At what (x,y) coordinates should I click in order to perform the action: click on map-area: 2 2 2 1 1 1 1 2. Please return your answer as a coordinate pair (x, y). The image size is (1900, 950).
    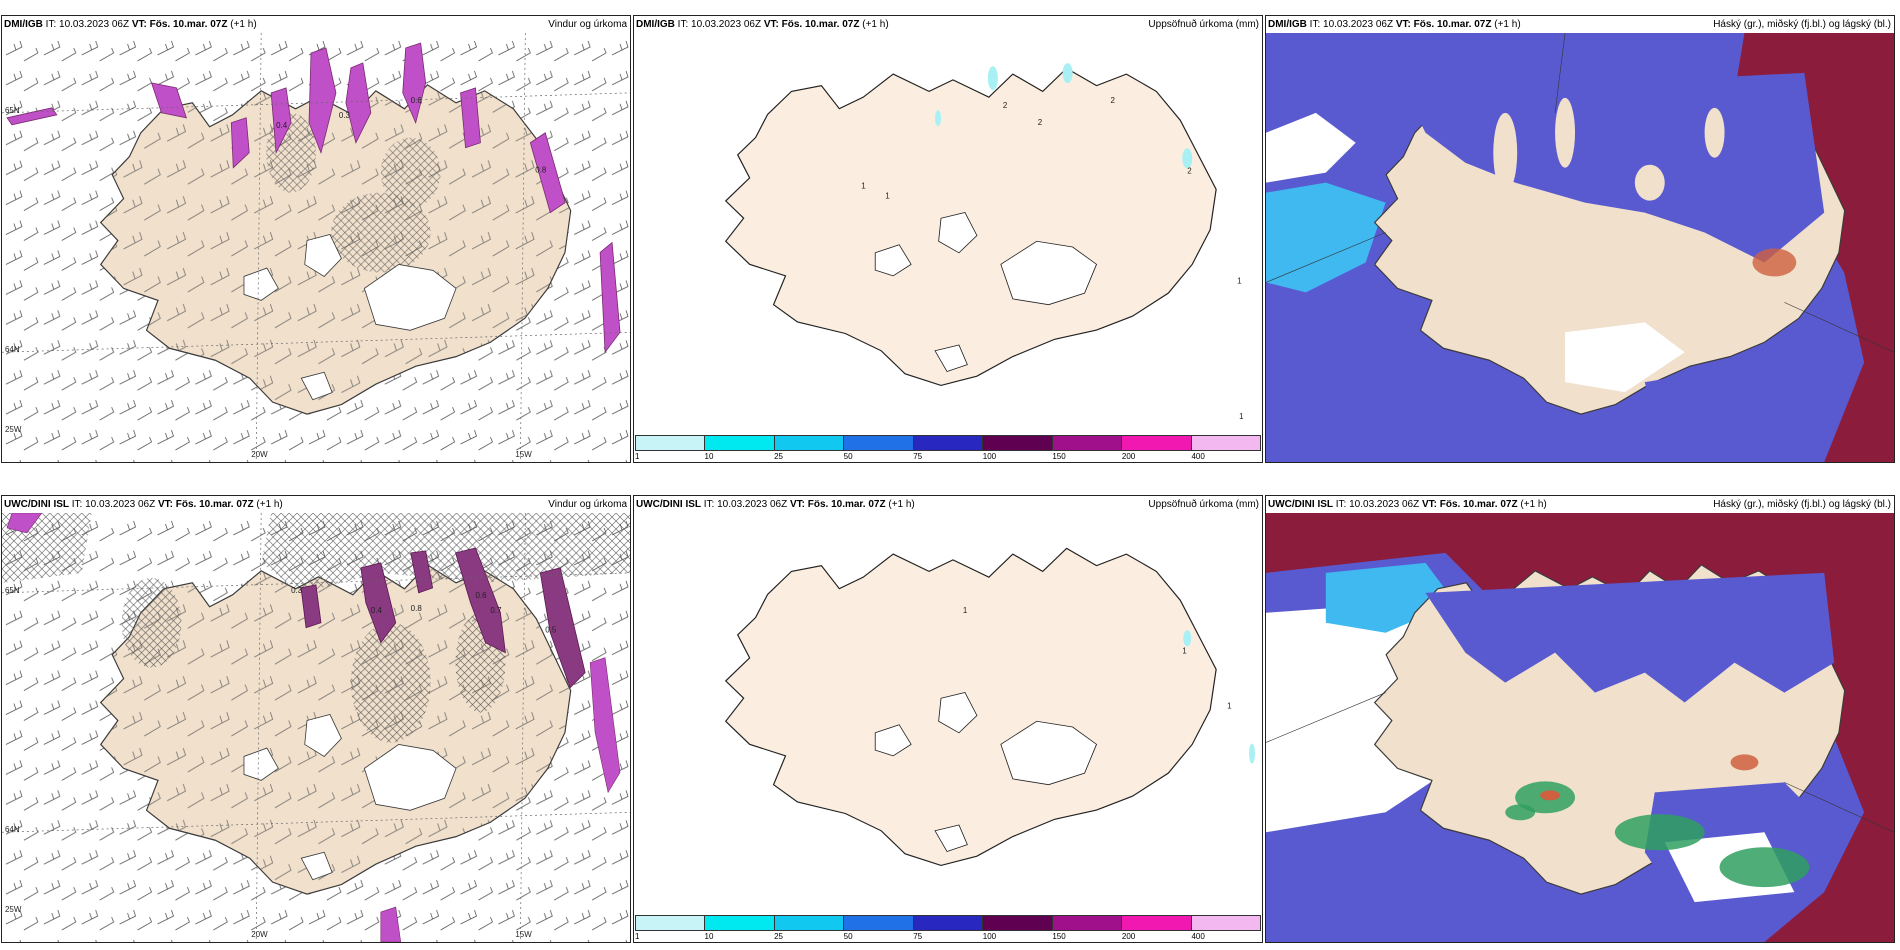
    Looking at the image, I should click on (948, 233).